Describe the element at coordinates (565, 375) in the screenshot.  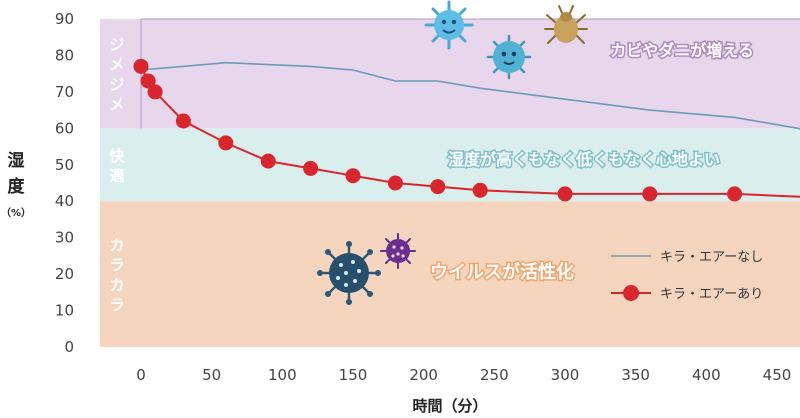
I see `x-tick-label: 300` at that location.